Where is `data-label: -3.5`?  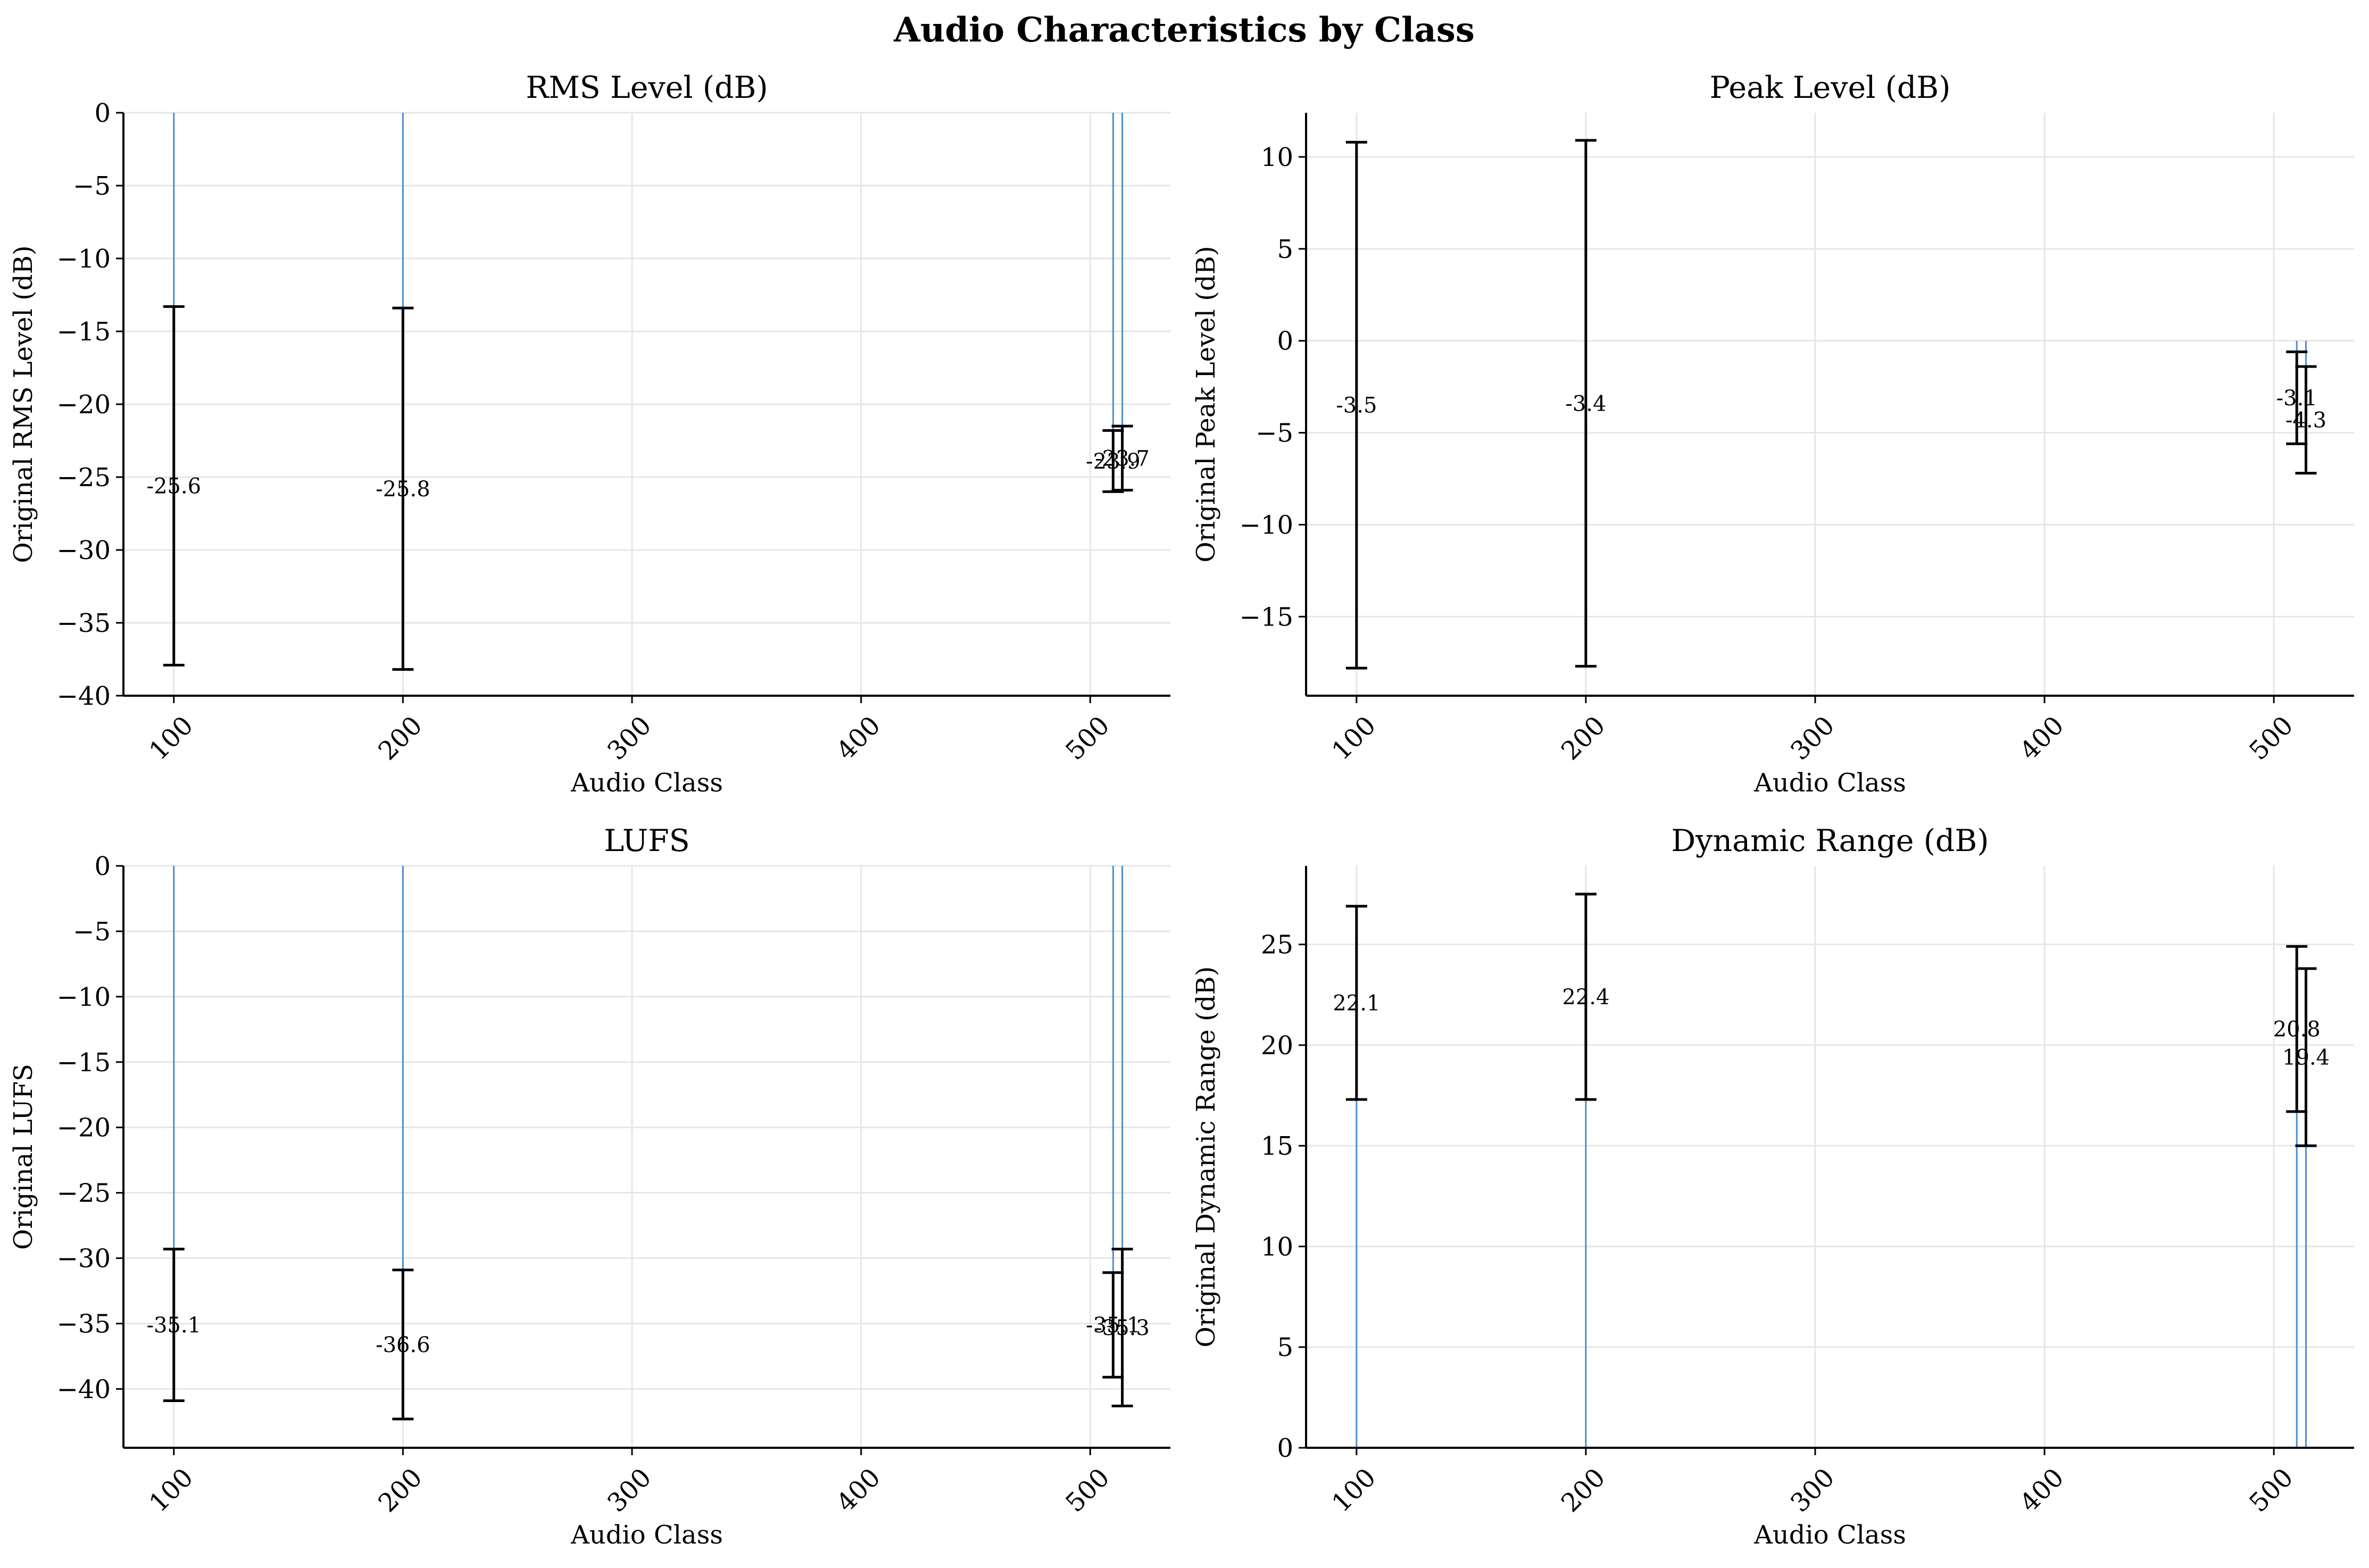 data-label: -3.5 is located at coordinates (1356, 406).